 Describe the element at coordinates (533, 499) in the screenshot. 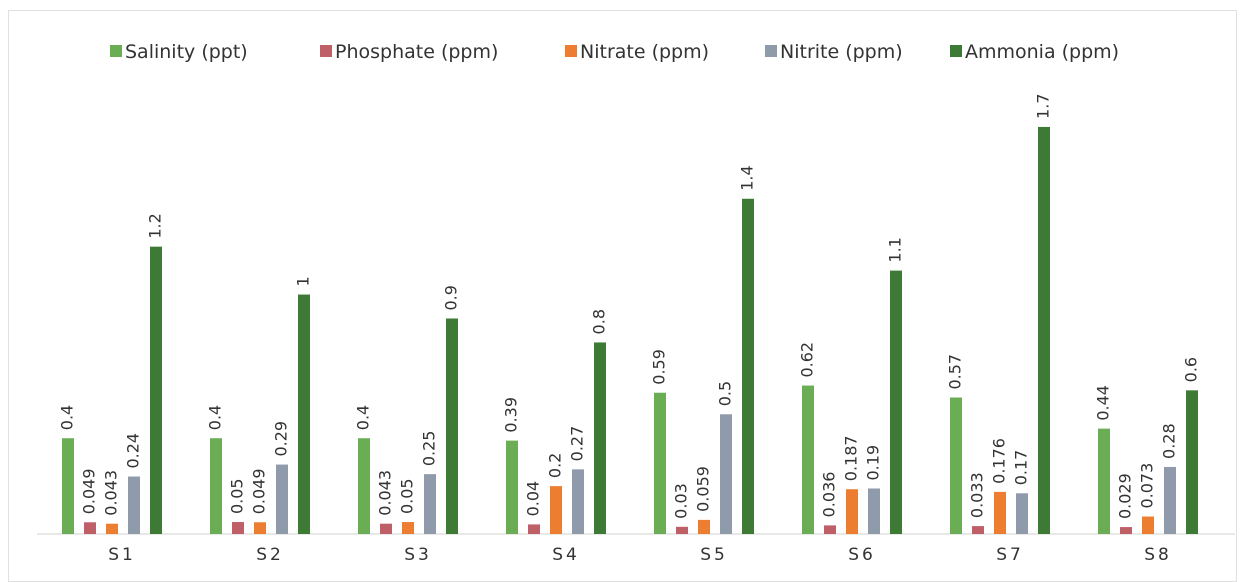

I see `data-label: 0.04` at that location.